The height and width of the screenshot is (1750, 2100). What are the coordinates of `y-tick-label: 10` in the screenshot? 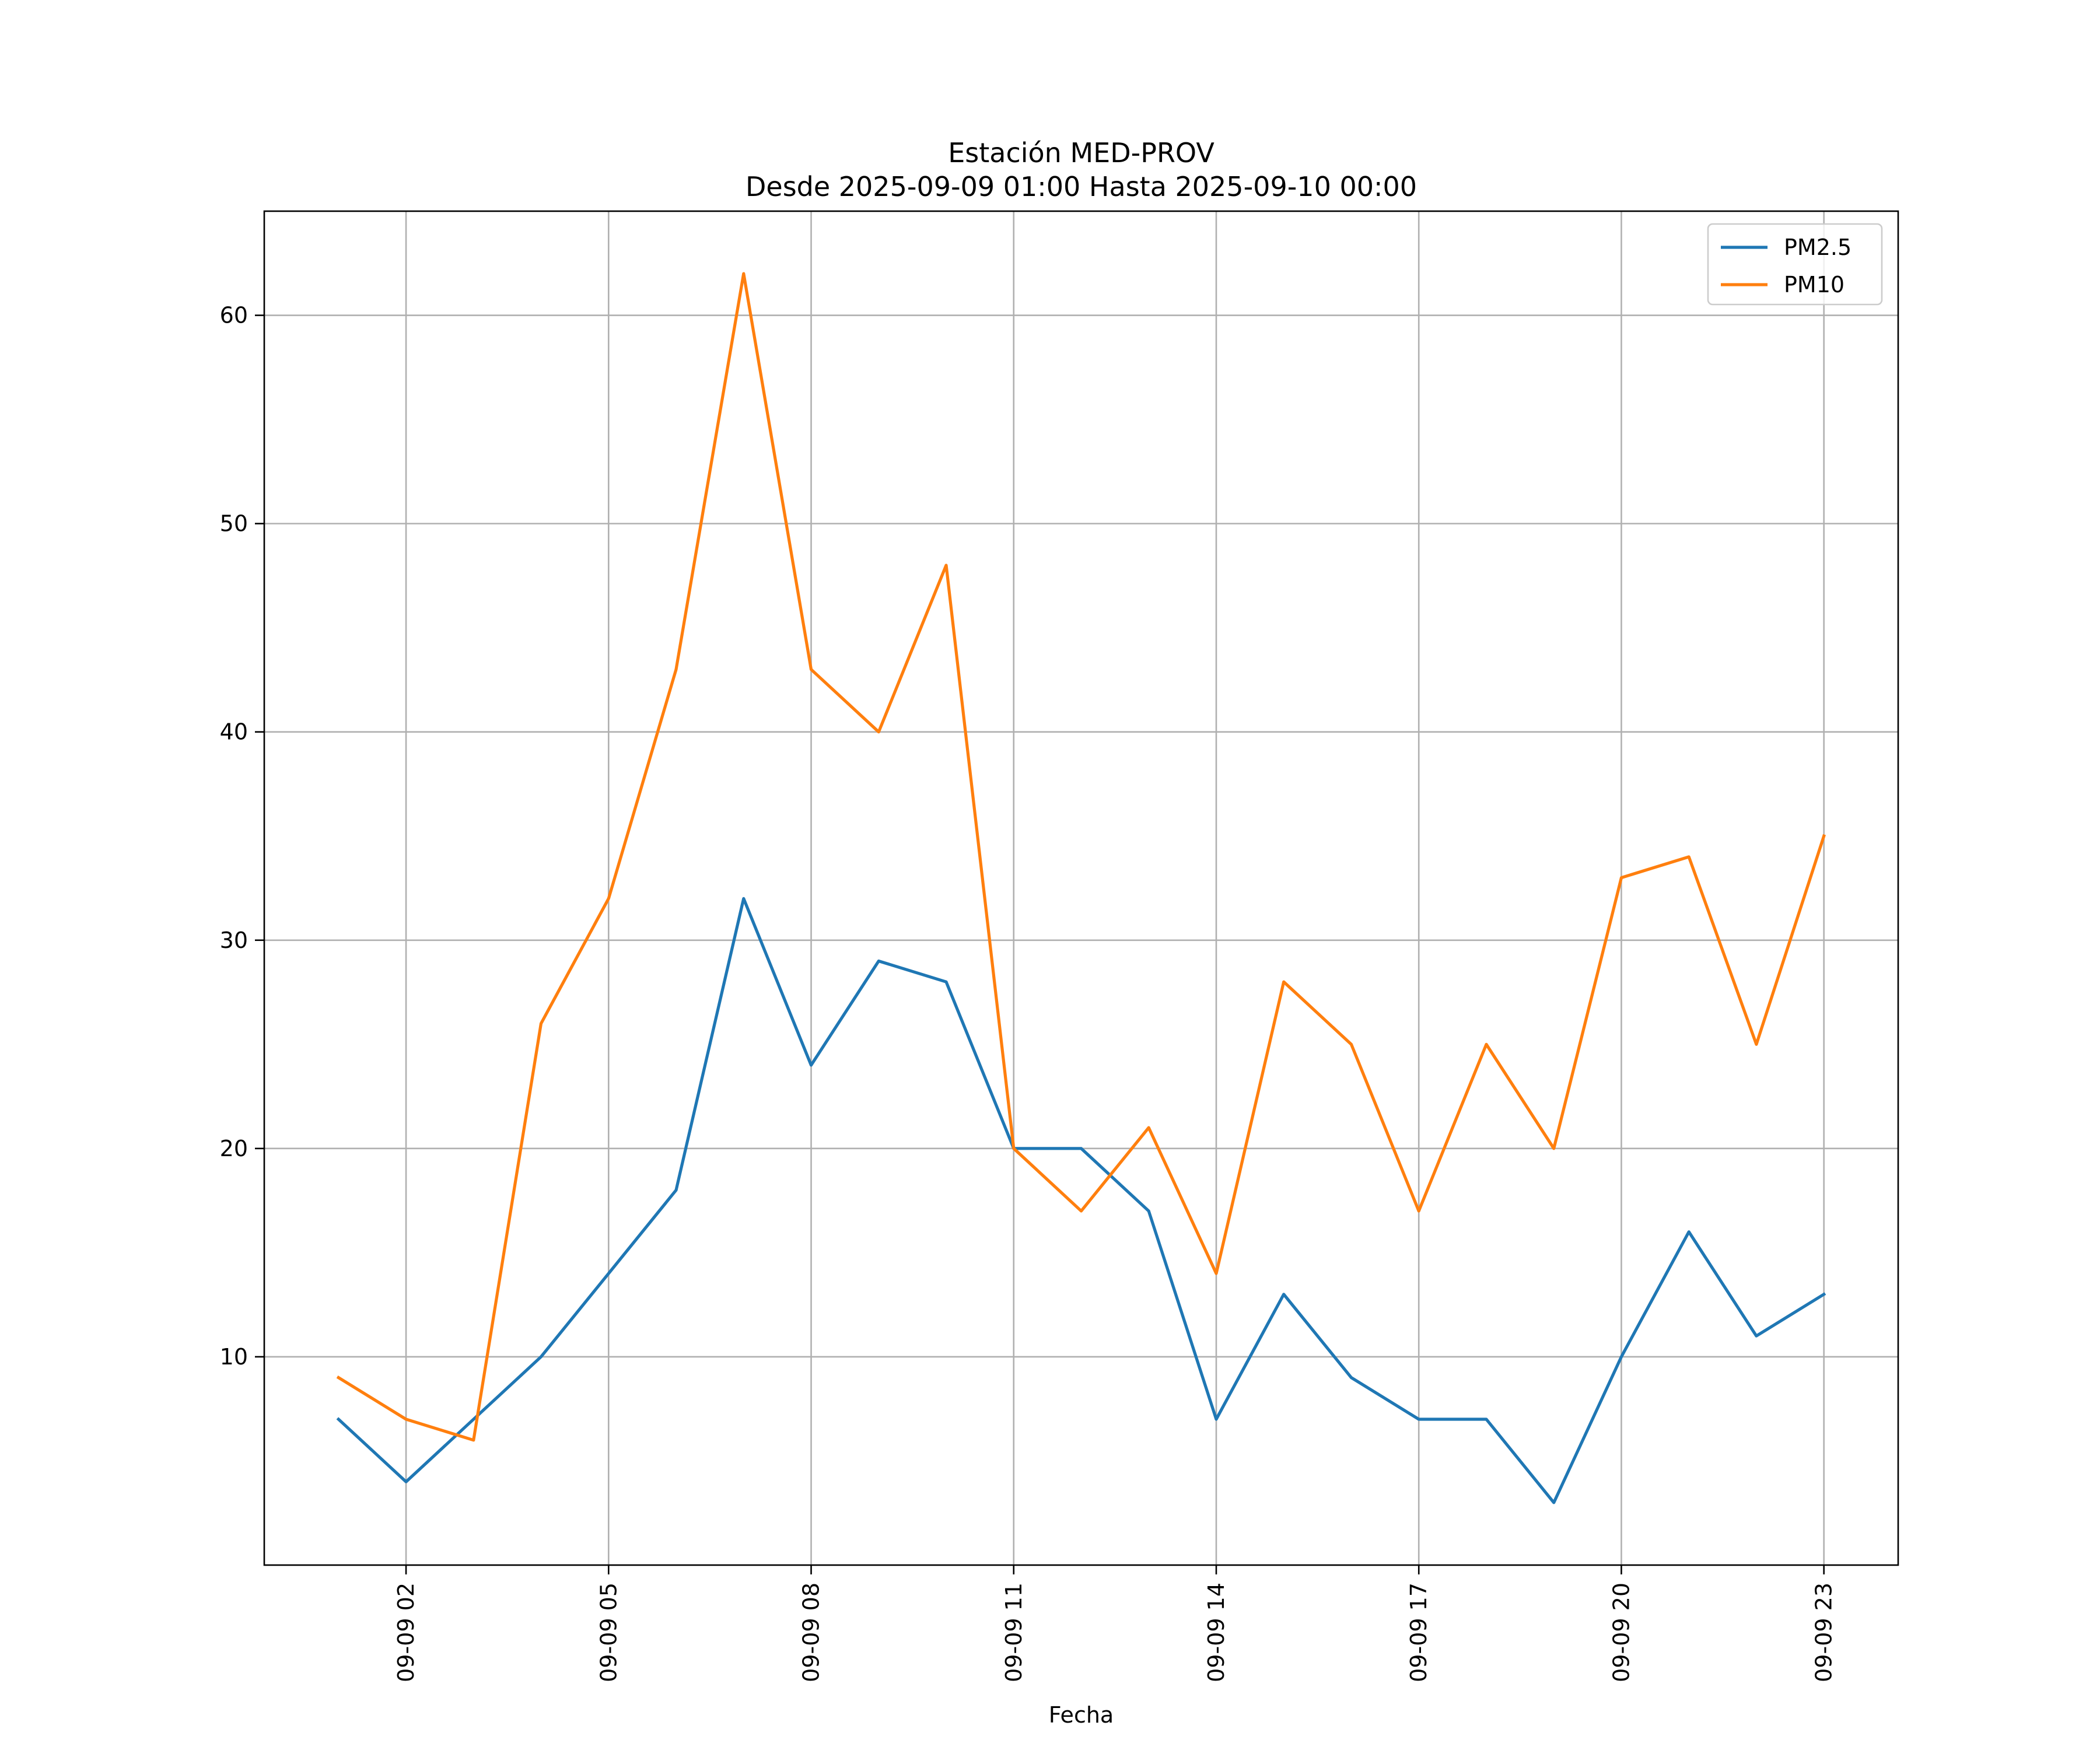 It's located at (234, 1357).